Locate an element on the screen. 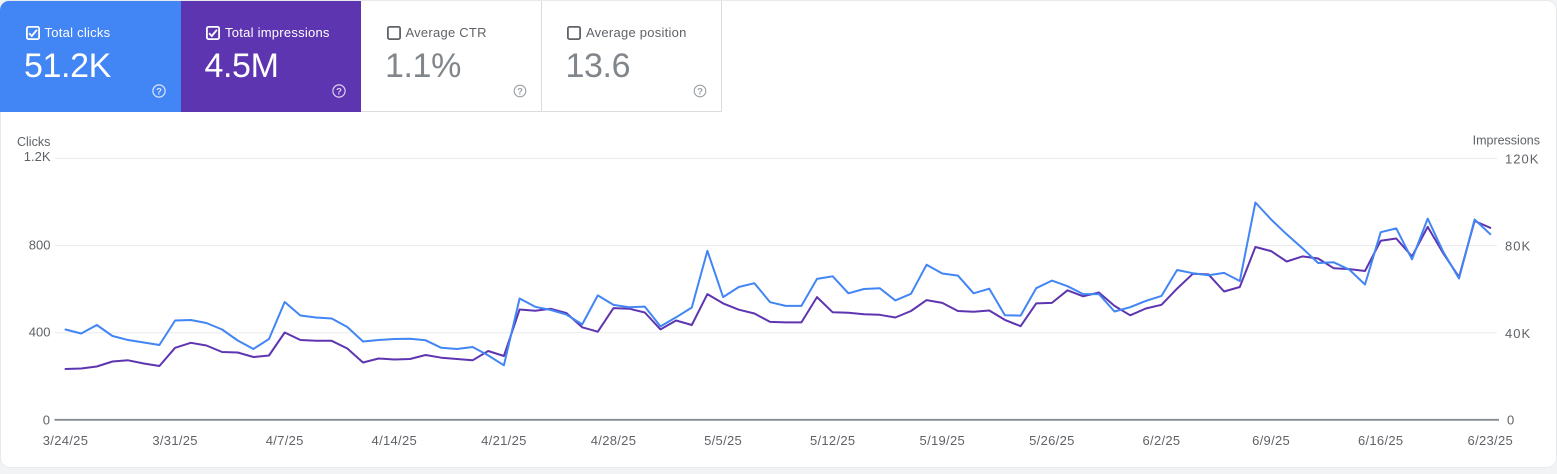  svg-text: 6/2/25 is located at coordinates (1162, 440).